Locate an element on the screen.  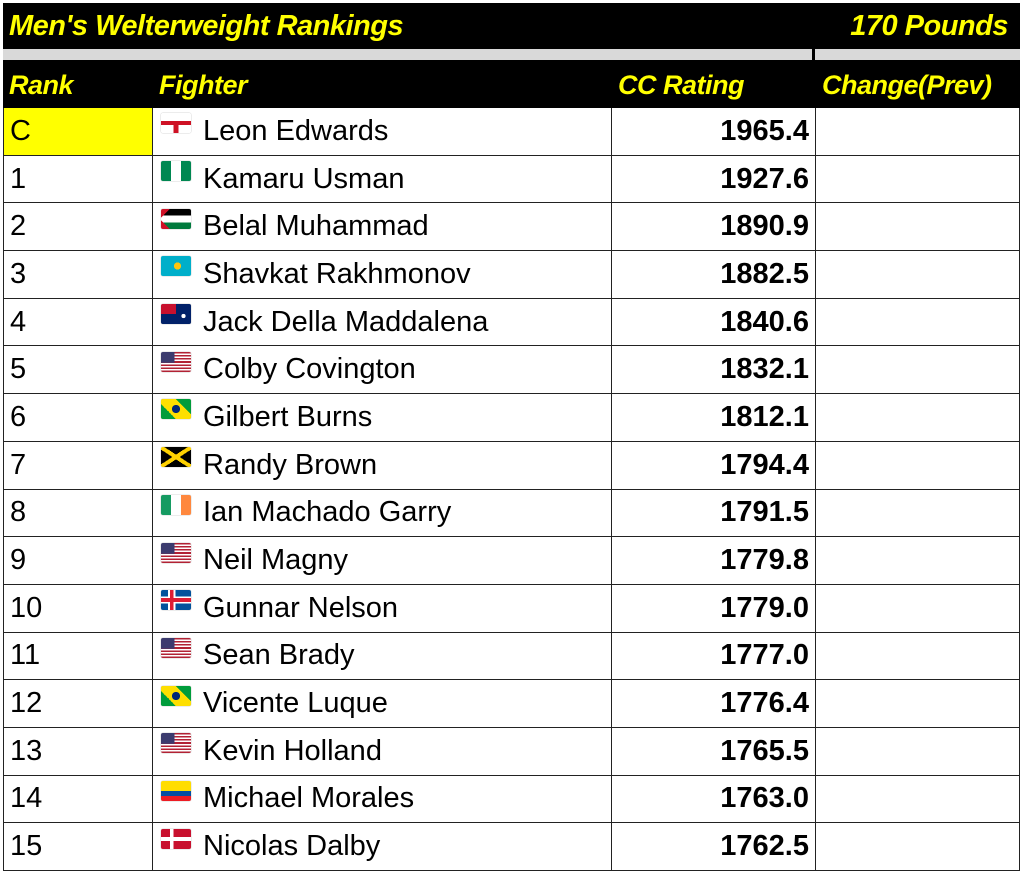
rank-cell: 3 is located at coordinates (78, 274).